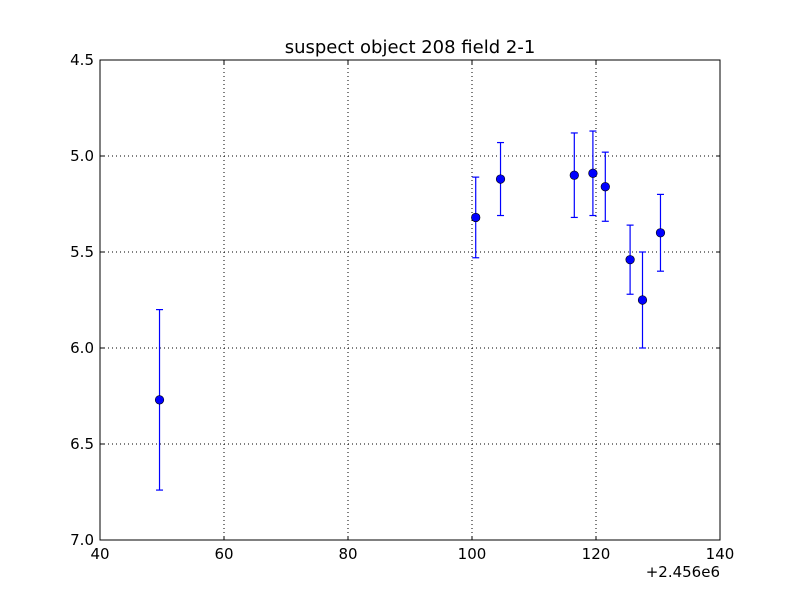 Image resolution: width=800 pixels, height=600 pixels. What do you see at coordinates (99, 554) in the screenshot?
I see `x-tick-label: 40` at bounding box center [99, 554].